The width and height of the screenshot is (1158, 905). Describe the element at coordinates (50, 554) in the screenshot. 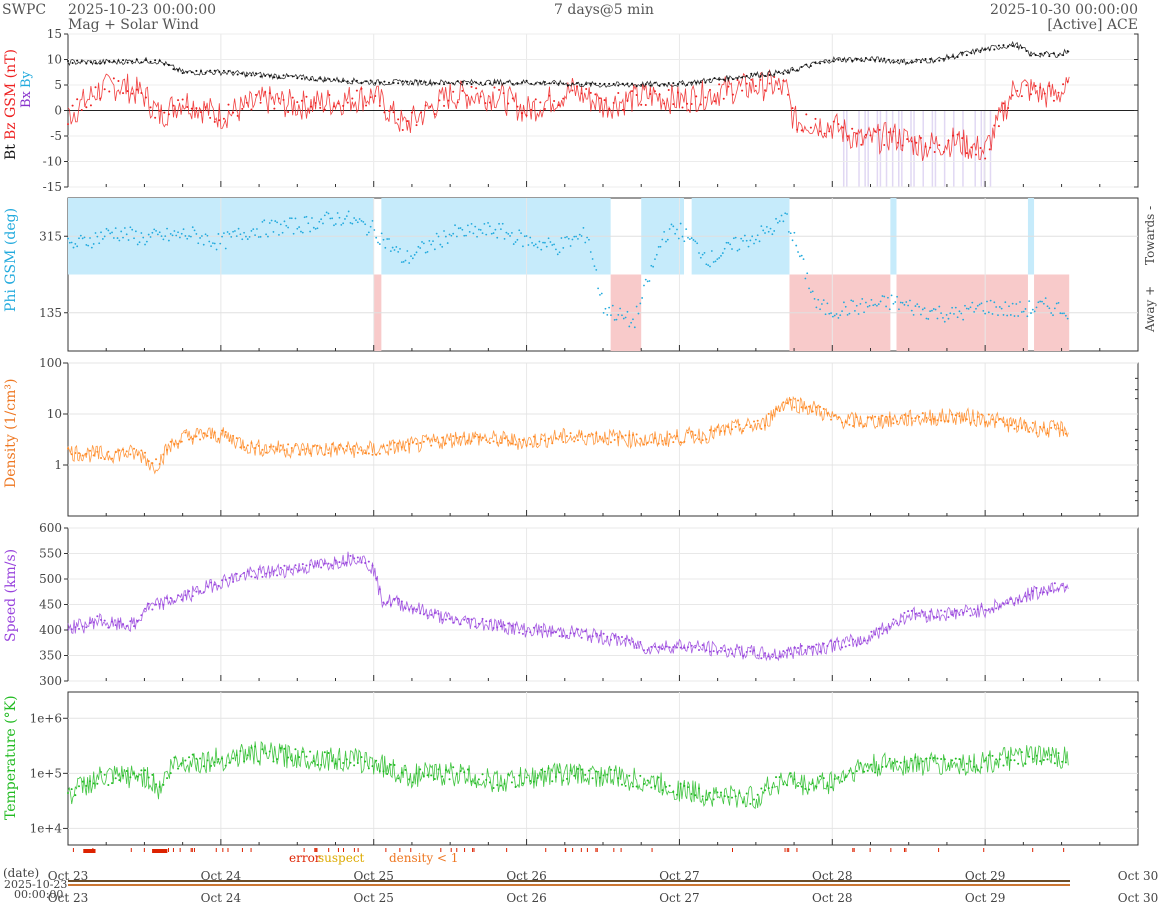

I see `speed-ytick-label: 550` at that location.